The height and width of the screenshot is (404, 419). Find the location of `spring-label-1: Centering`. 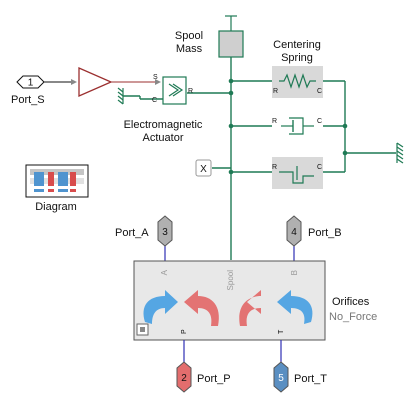

spring-label-1: Centering is located at coordinates (297, 45).